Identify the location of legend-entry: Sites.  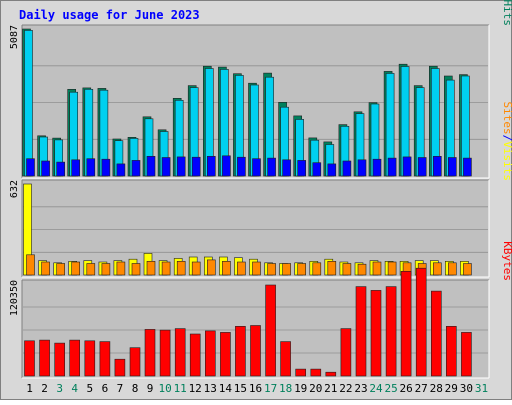
(506, 118).